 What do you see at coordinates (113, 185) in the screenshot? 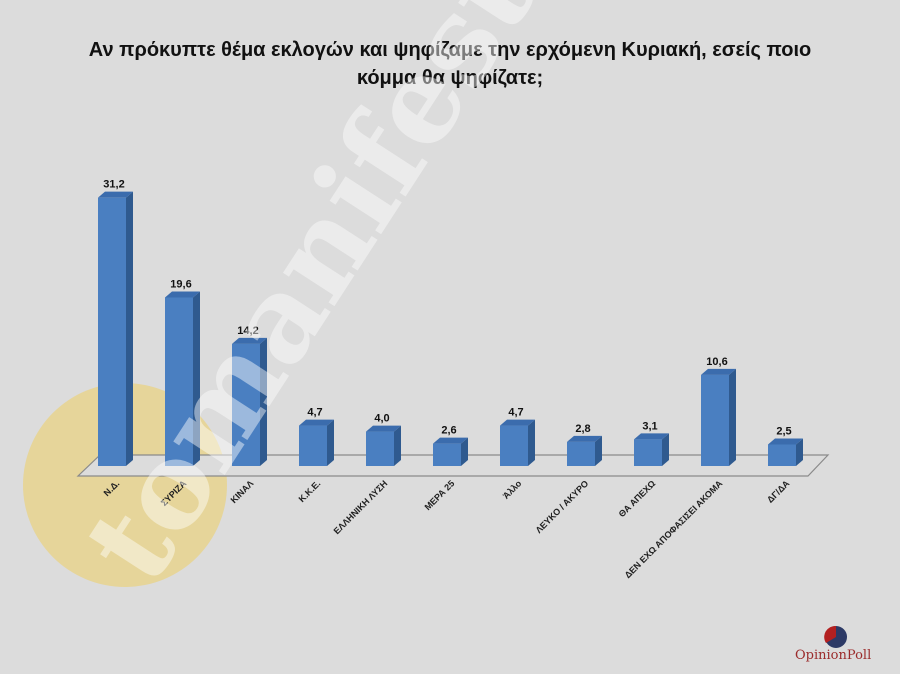
I see `bar-value-label: 31,2` at bounding box center [113, 185].